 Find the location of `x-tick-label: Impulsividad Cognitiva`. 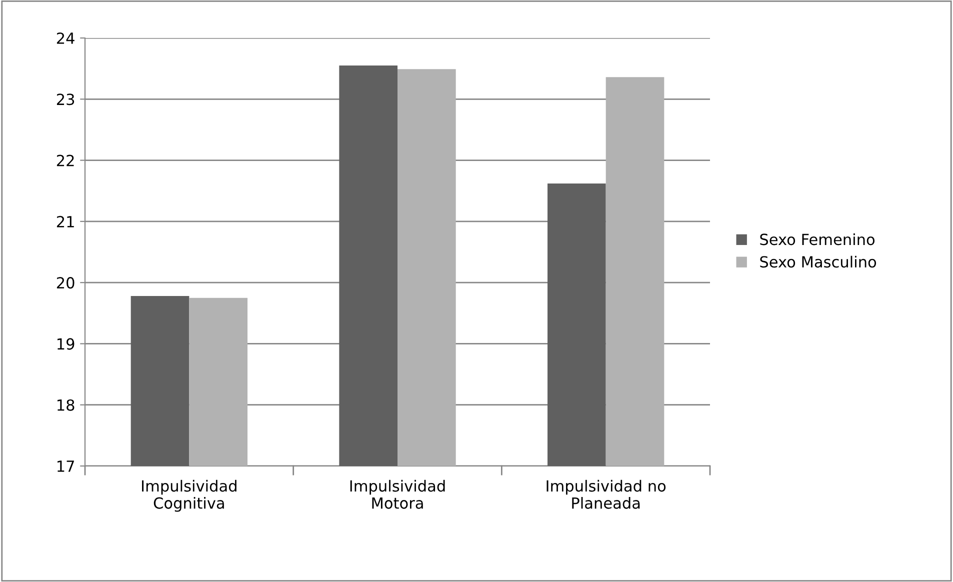

x-tick-label: Impulsividad Cognitiva is located at coordinates (189, 496).